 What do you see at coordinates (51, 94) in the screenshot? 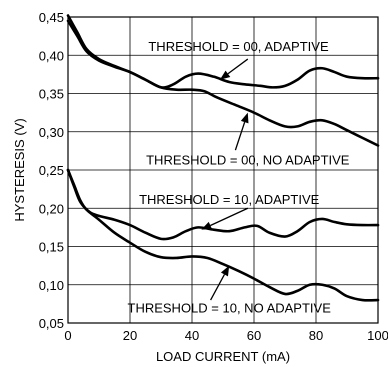
I see `y-tick-label: 0,35` at bounding box center [51, 94].